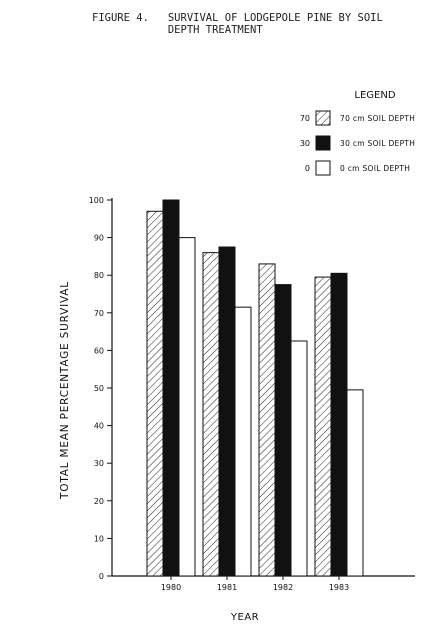  I want to click on x-axis-label: YEAR, so click(244, 617).